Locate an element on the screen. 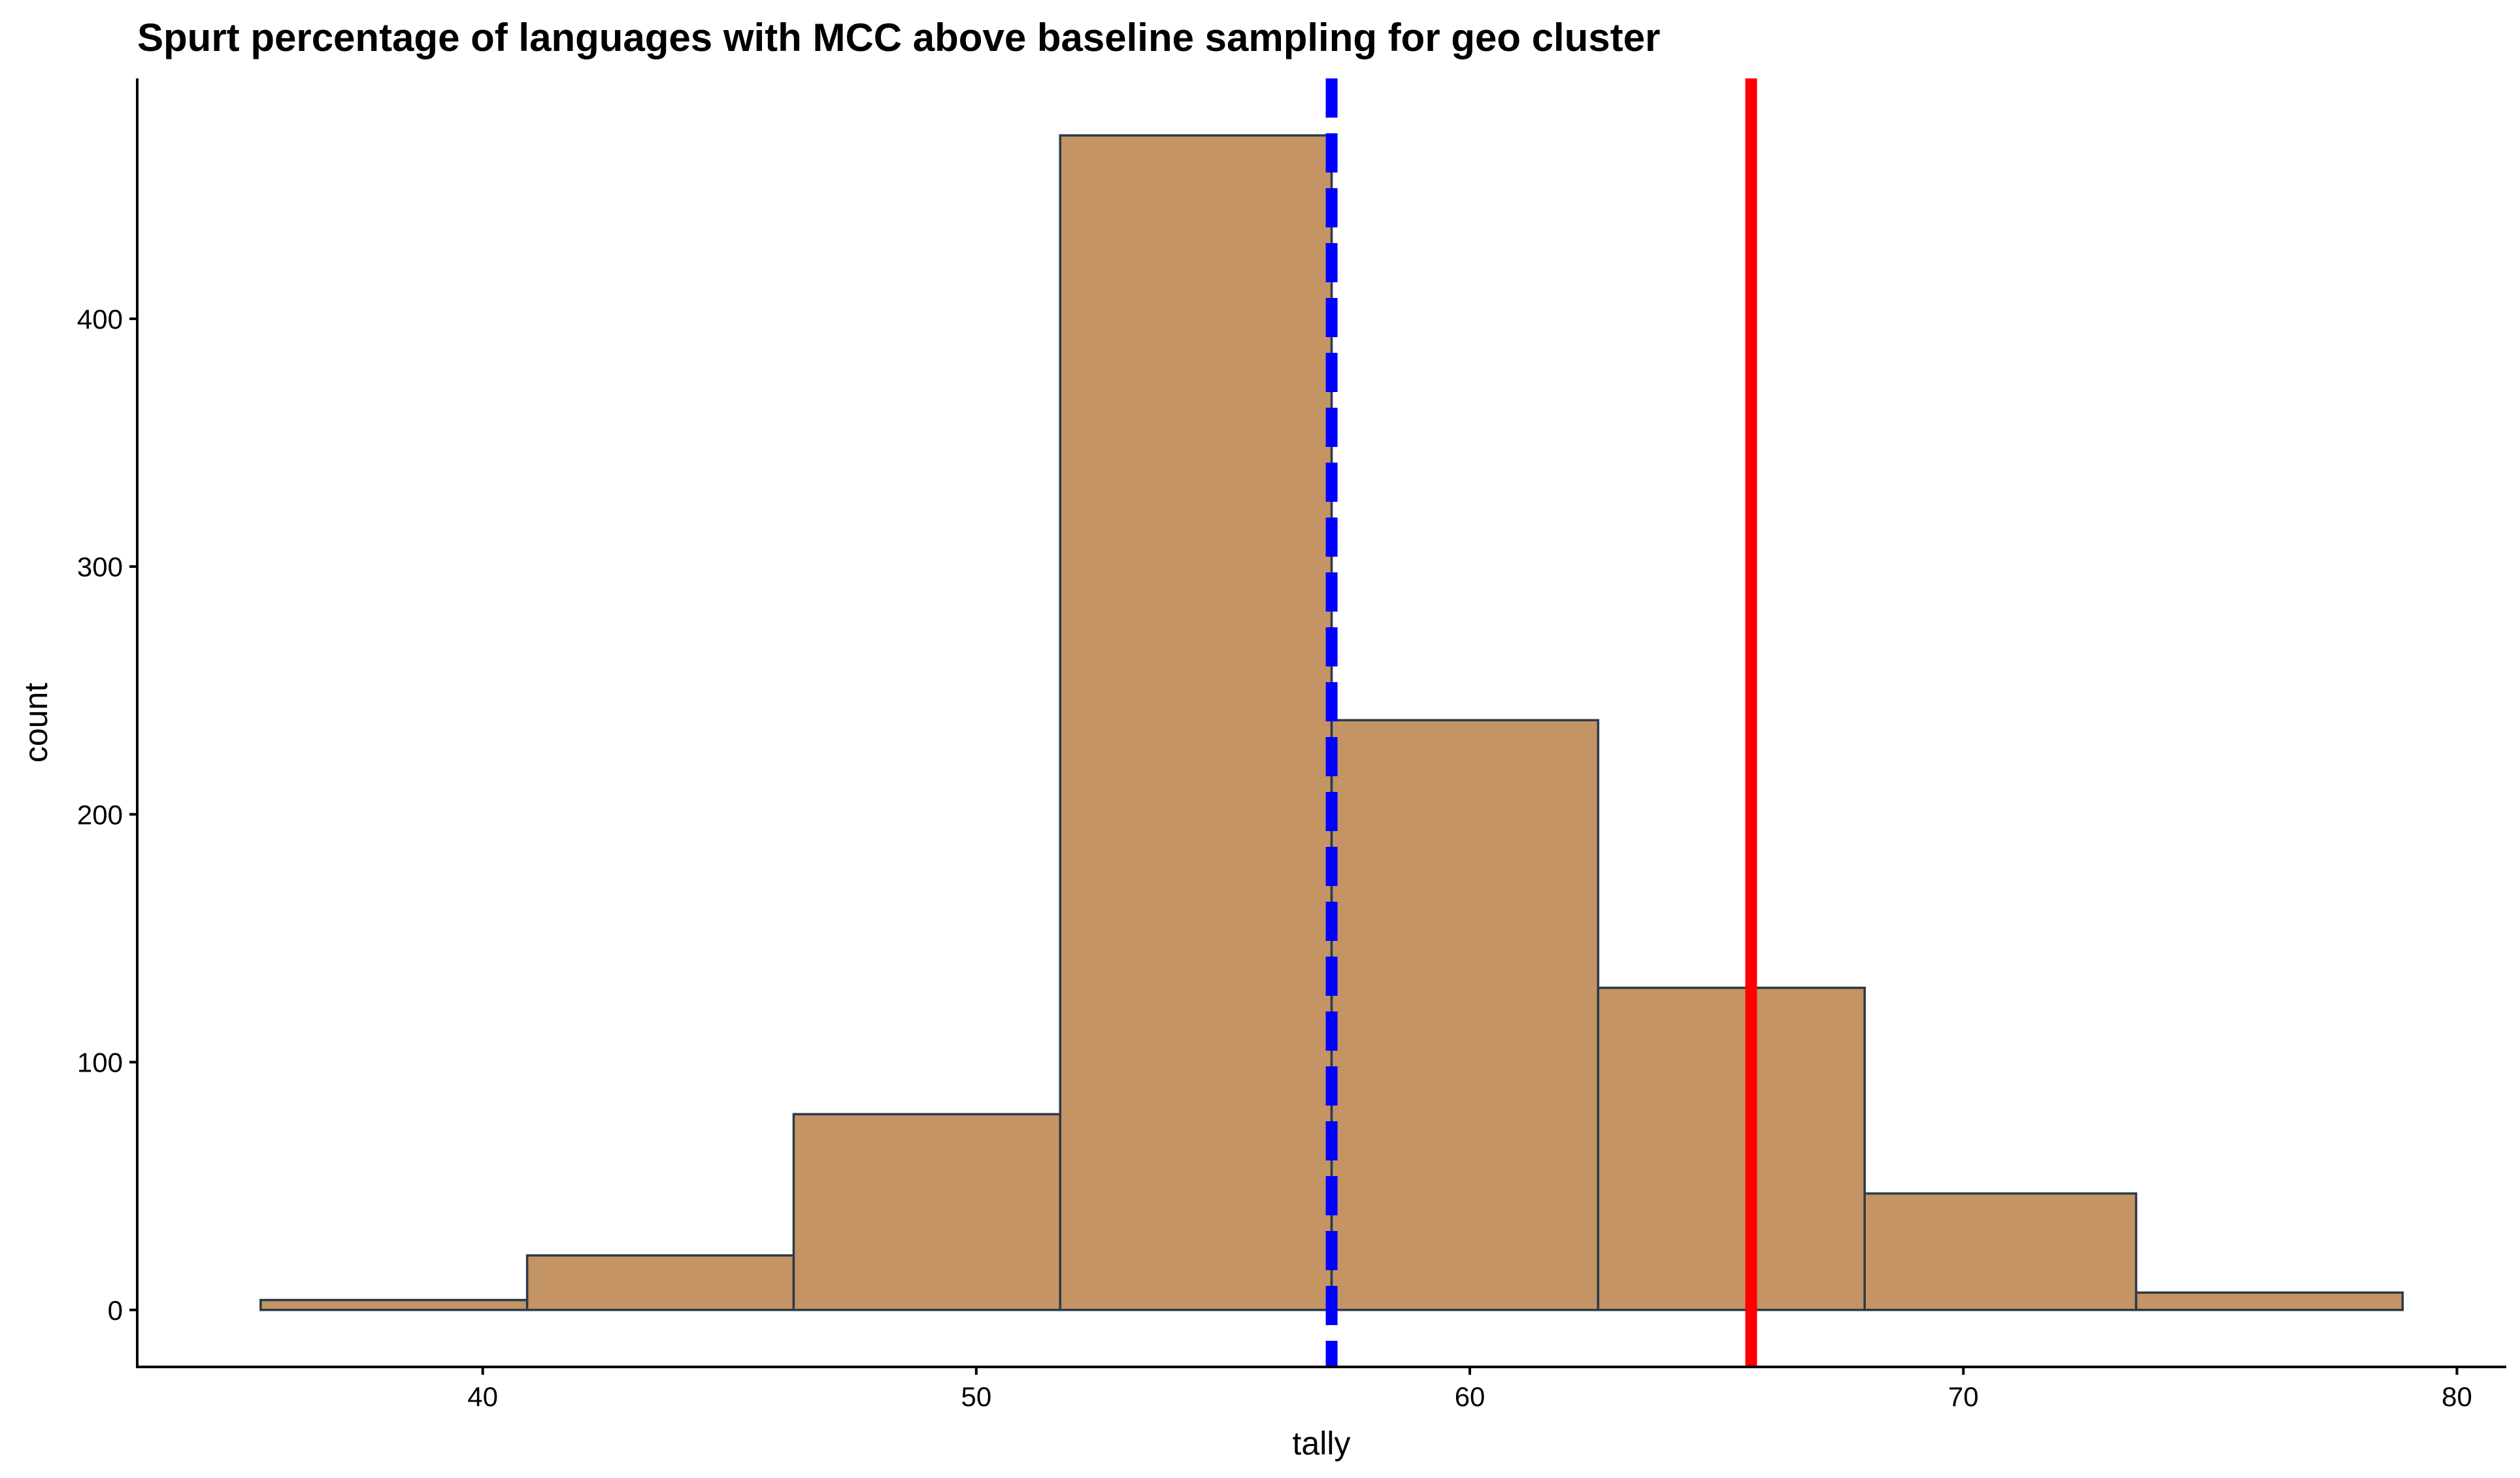 This screenshot has width=2520, height=1478. y-ticks-layer: 0 100 200 300 400 is located at coordinates (107, 815).